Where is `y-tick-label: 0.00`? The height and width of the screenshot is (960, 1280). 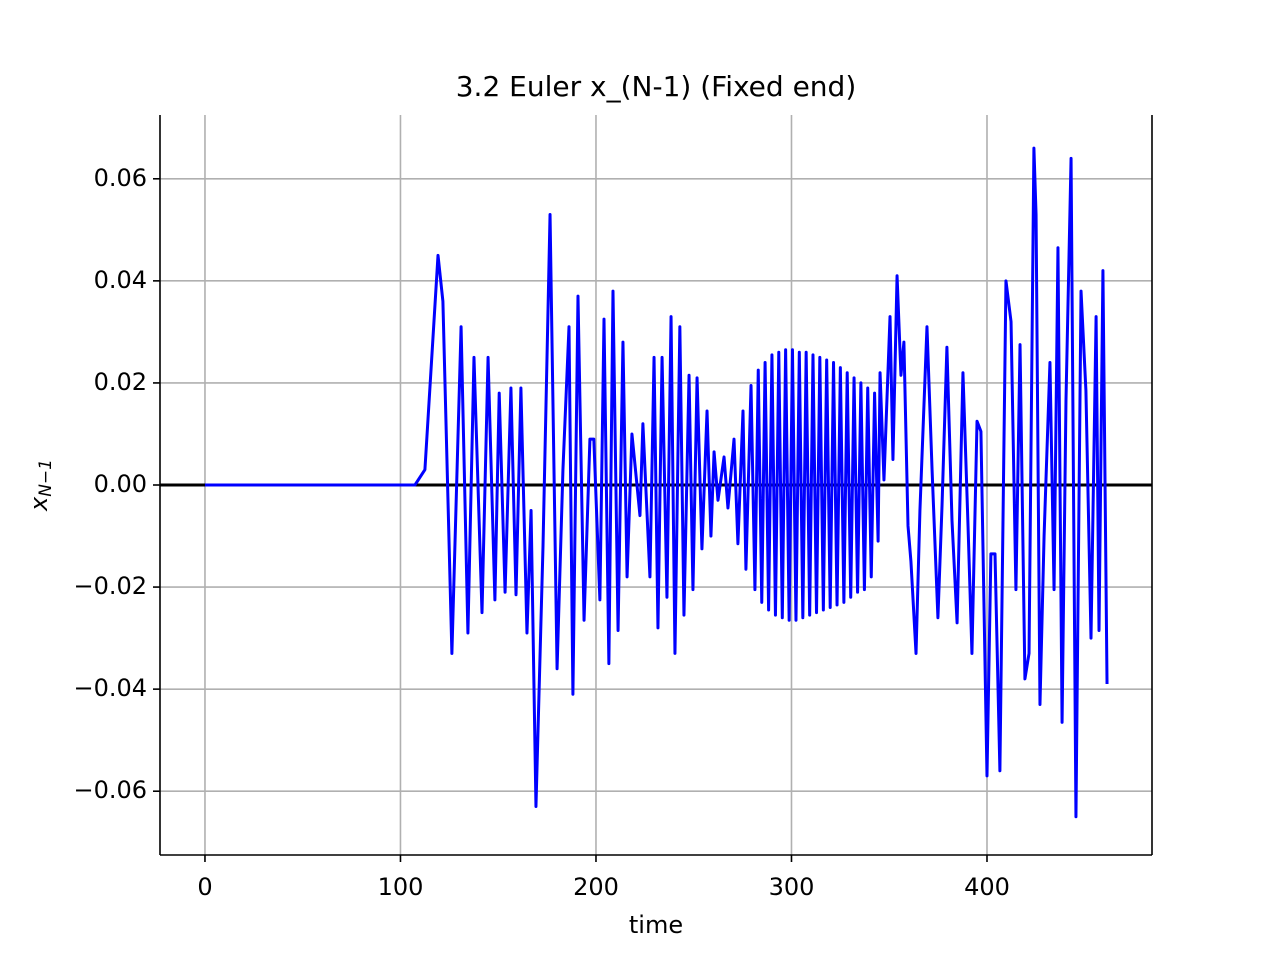 y-tick-label: 0.00 is located at coordinates (120, 484).